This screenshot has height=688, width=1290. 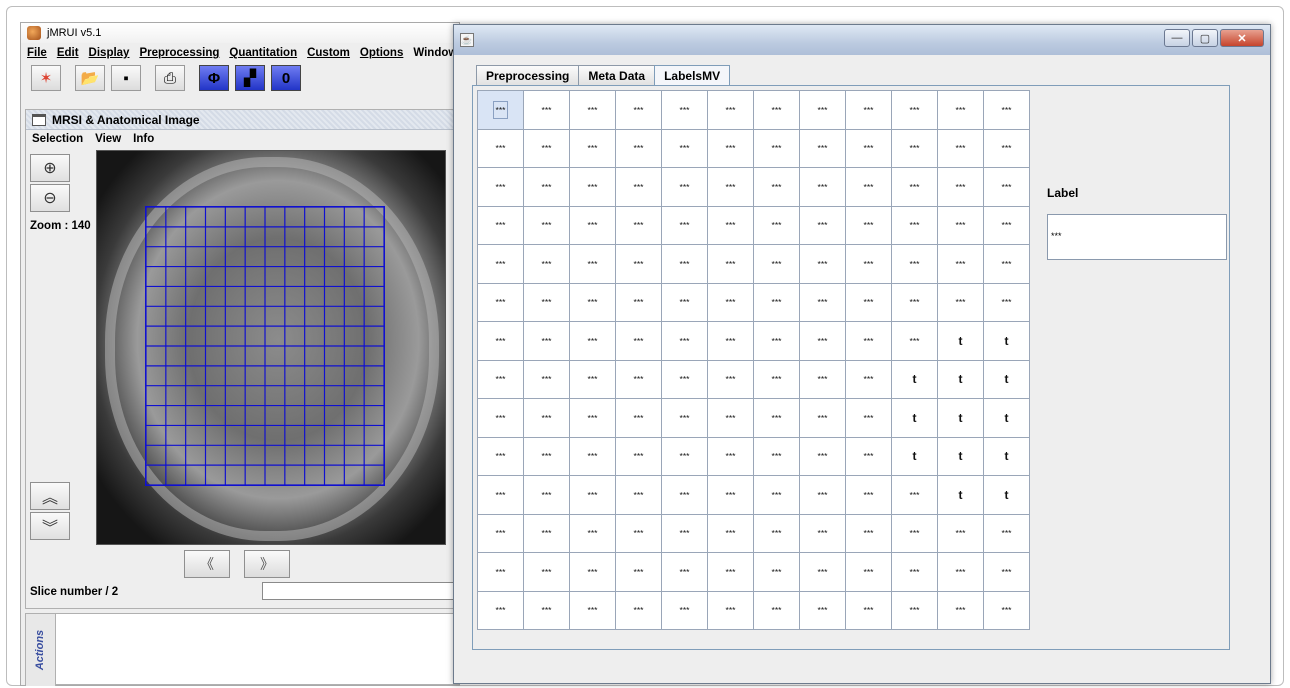 What do you see at coordinates (1177, 38) in the screenshot?
I see `minimize-icon: —` at bounding box center [1177, 38].